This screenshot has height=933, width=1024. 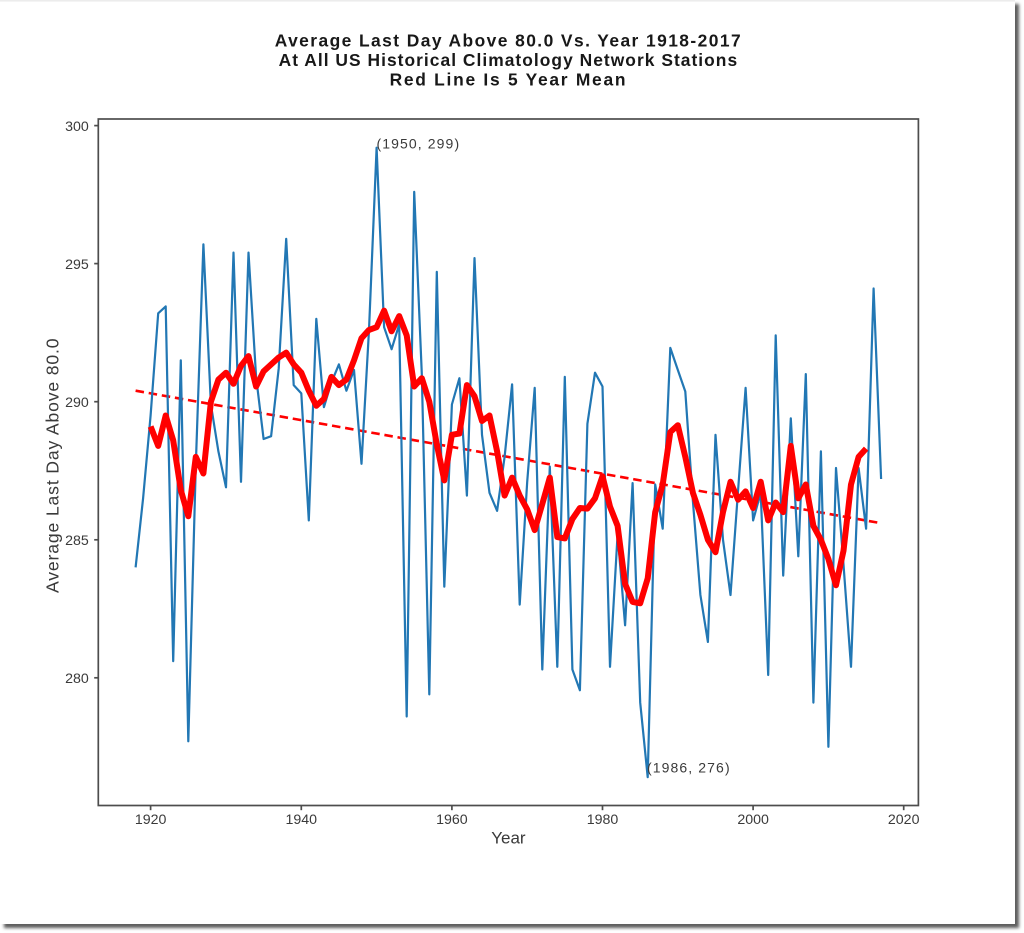 What do you see at coordinates (904, 820) in the screenshot?
I see `svg-text: 2020` at bounding box center [904, 820].